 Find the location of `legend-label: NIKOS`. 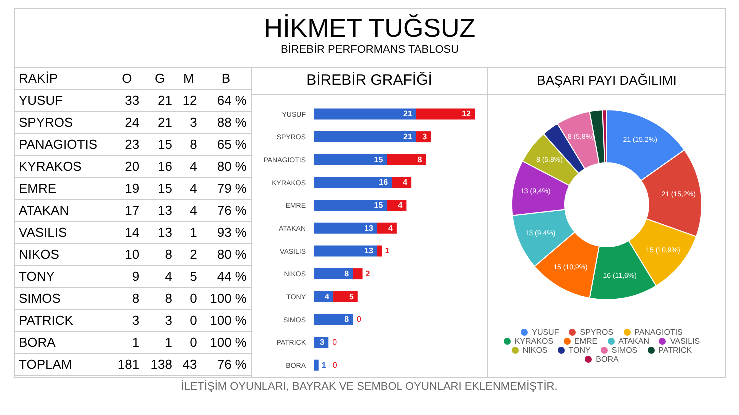

legend-label: NIKOS is located at coordinates (535, 350).